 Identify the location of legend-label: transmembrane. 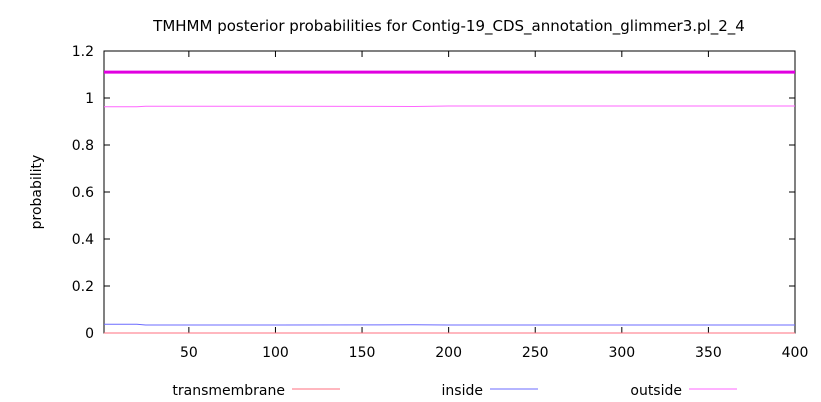
(228, 391).